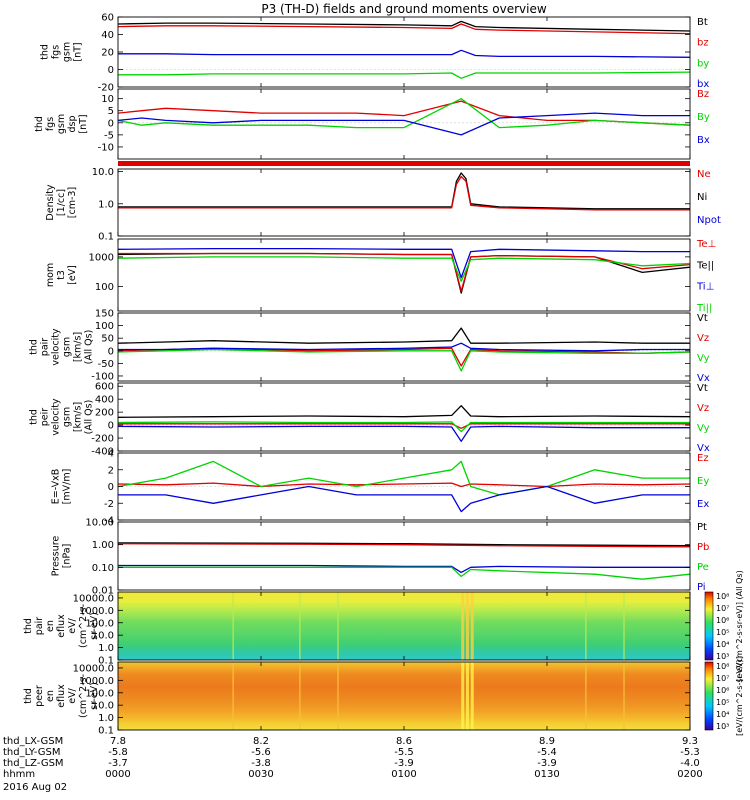  Describe the element at coordinates (703, 140) in the screenshot. I see `legend-entry: Bx` at that location.